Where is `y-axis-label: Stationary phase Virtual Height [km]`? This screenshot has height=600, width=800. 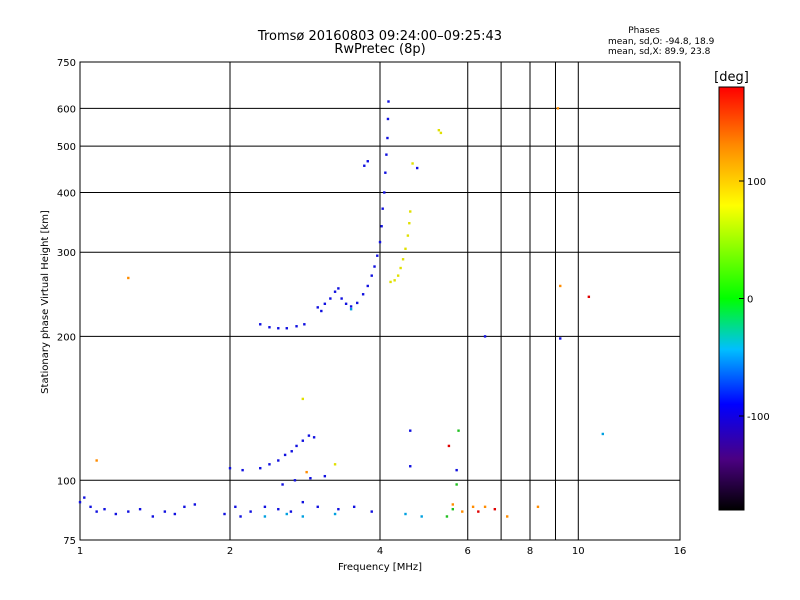
y-axis-label: Stationary phase Virtual Height [km] is located at coordinates (45, 302).